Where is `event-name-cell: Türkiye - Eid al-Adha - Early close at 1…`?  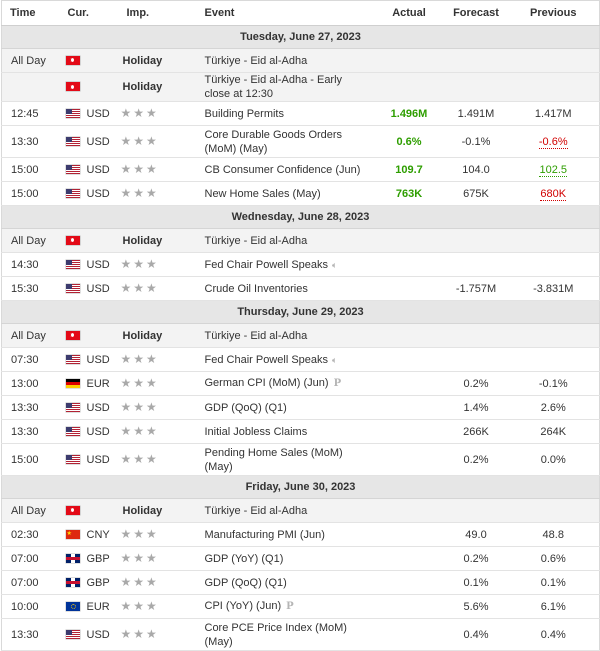 event-name-cell: Türkiye - Eid al-Adha - Early close at 1… is located at coordinates (288, 87).